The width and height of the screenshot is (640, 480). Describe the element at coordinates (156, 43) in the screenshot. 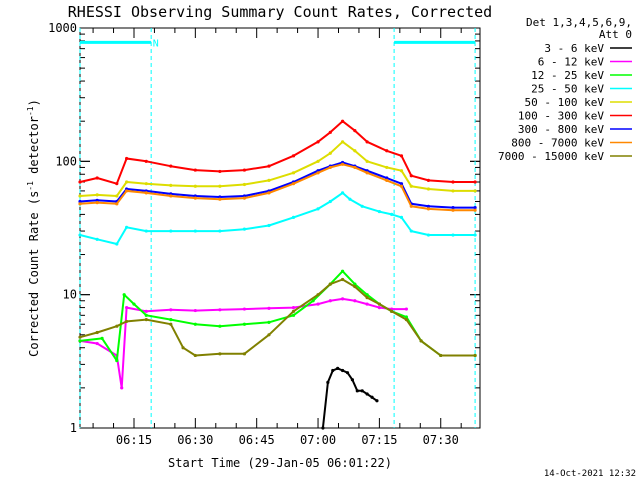

I see `night-label: N` at that location.